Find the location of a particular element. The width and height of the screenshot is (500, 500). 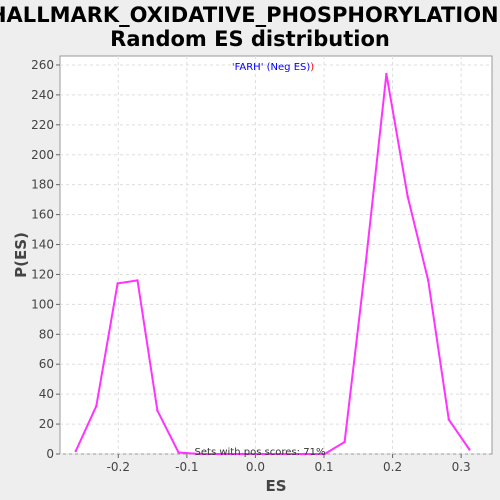

x-axis: -0.2 -0.1 0.0 0.1 0.2 0.3 is located at coordinates (289, 464).